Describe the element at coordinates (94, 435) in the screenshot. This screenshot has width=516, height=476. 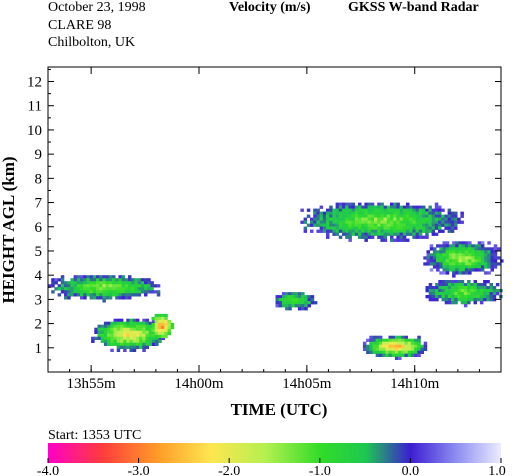
I see `start-time-label: Start: 1353 UTC` at that location.